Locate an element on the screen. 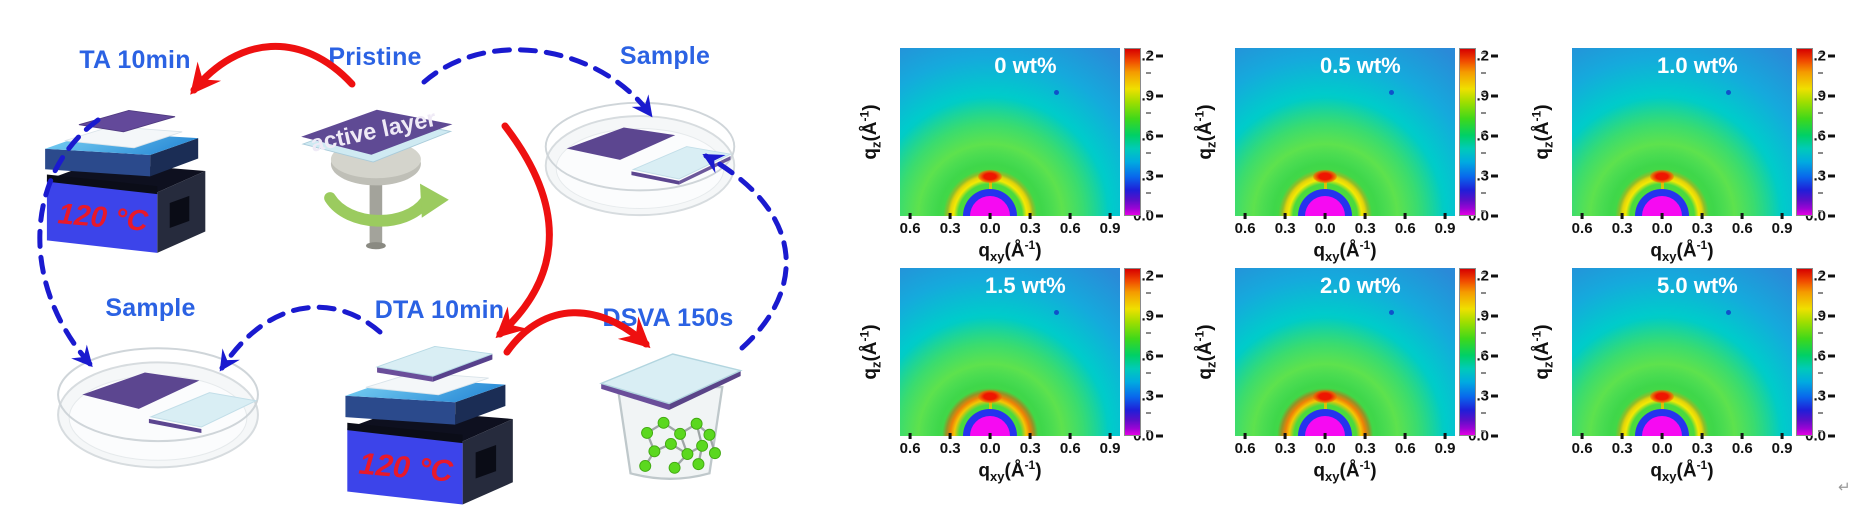  giwaxs-2d-pattern: 2.0 wt% is located at coordinates (1345, 352).